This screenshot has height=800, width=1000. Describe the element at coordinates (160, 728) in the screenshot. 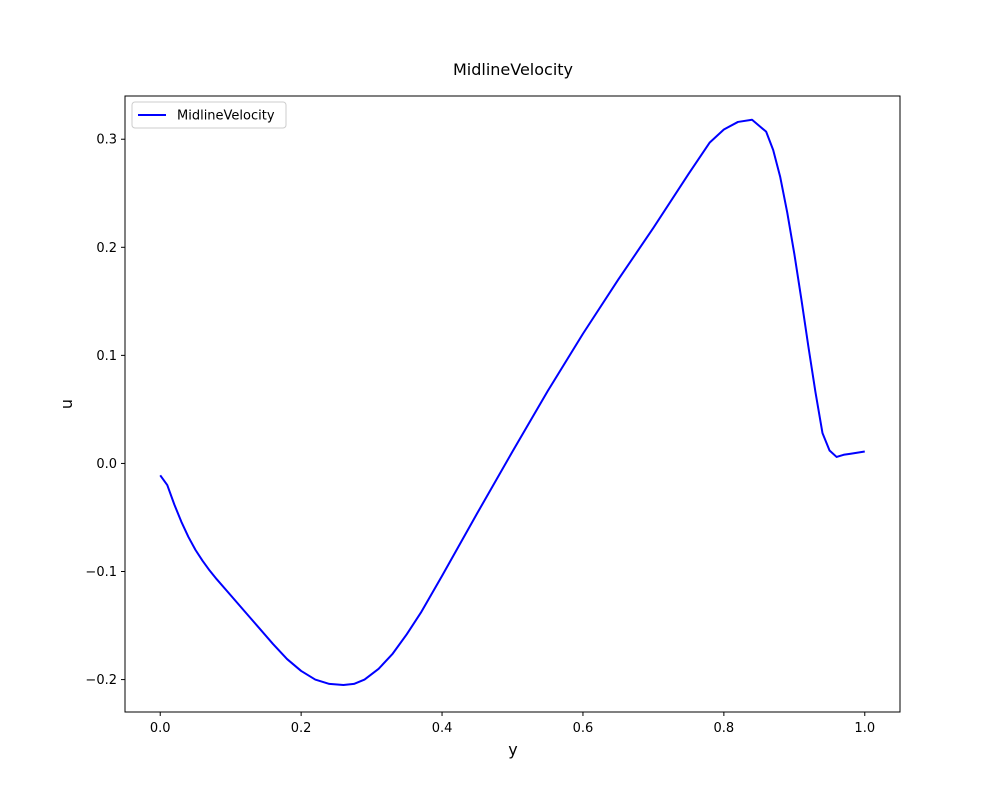

I see `x-tick-label: 0.0` at that location.